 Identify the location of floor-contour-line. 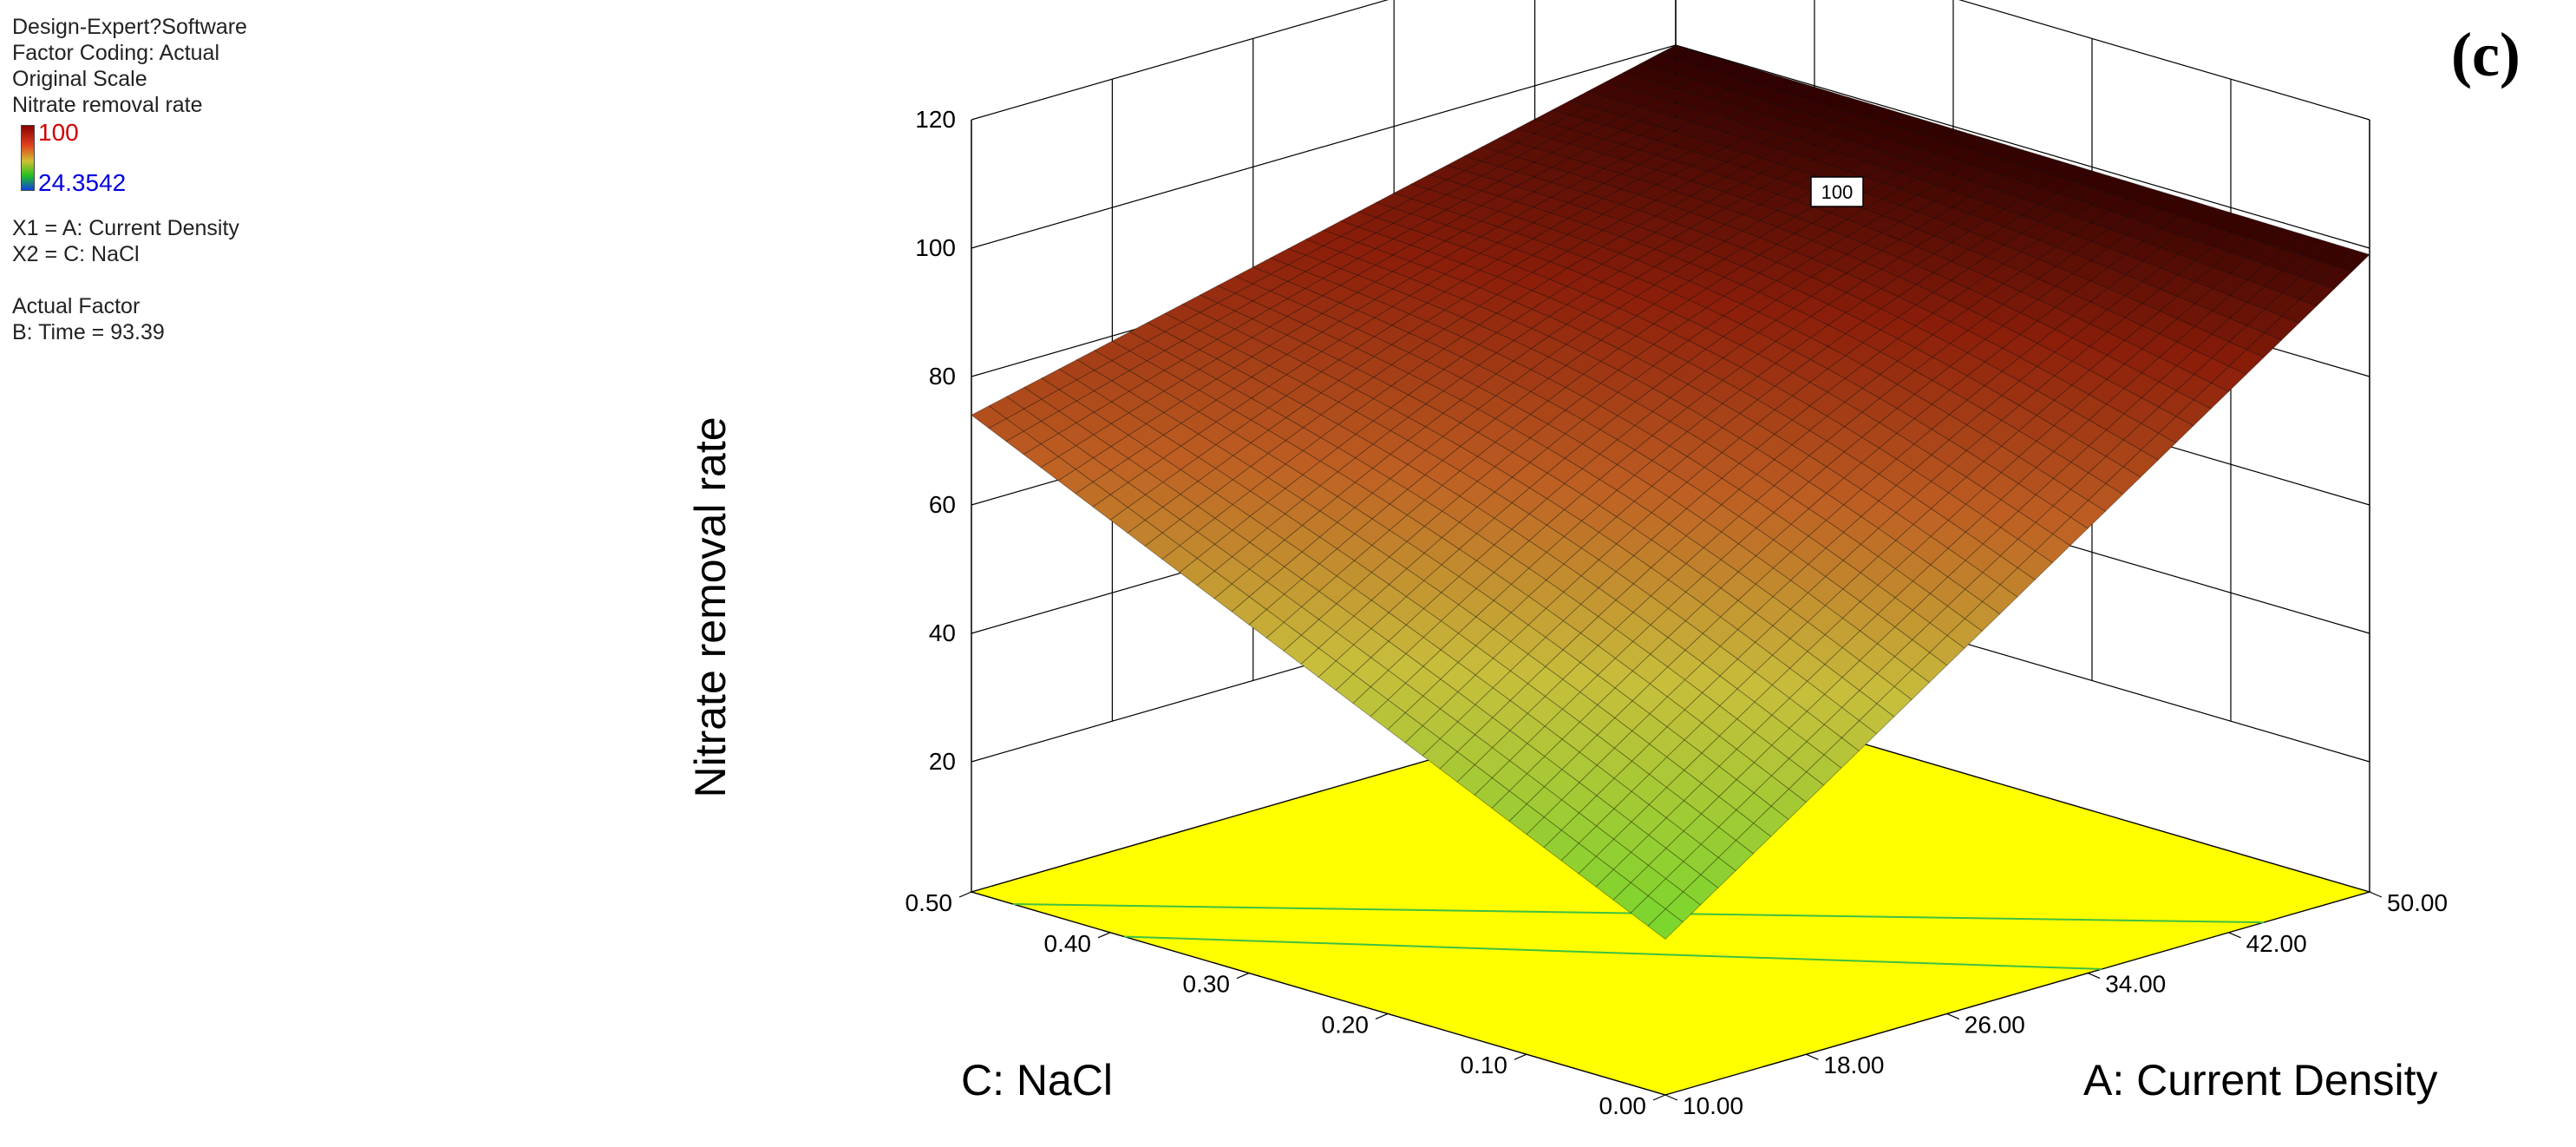
(1612, 953).